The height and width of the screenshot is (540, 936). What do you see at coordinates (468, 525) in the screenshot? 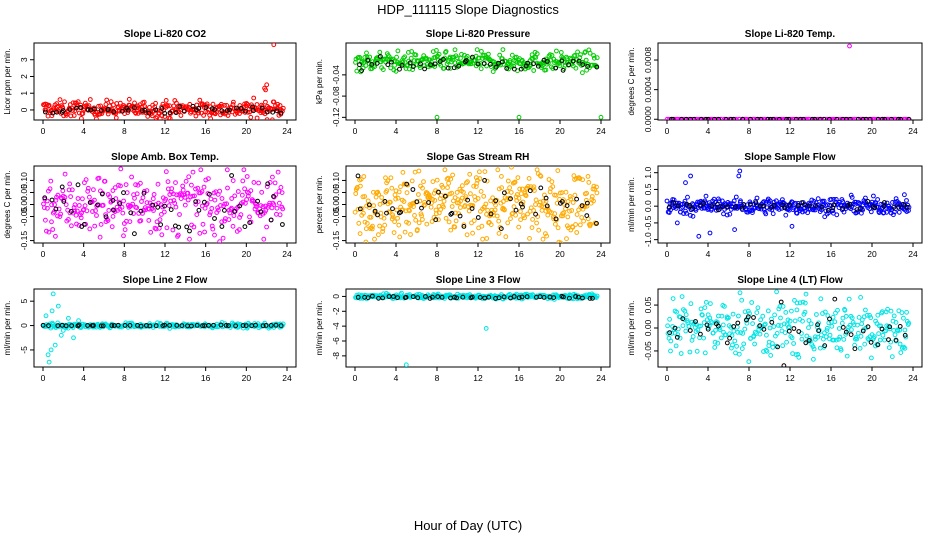
I see `x-axis-label: Hour of Day (UTC)` at bounding box center [468, 525].